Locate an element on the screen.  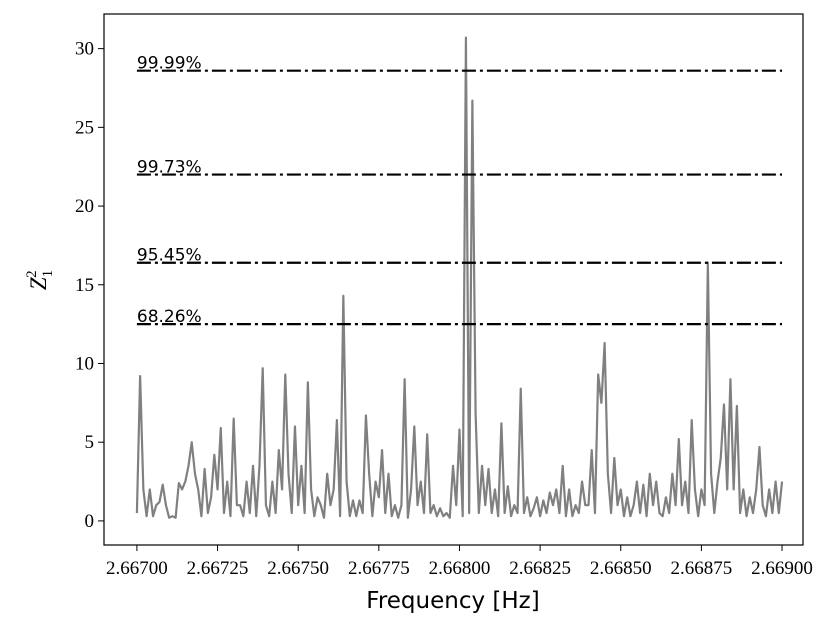
x-tick-label: 2.66875 is located at coordinates (702, 568).